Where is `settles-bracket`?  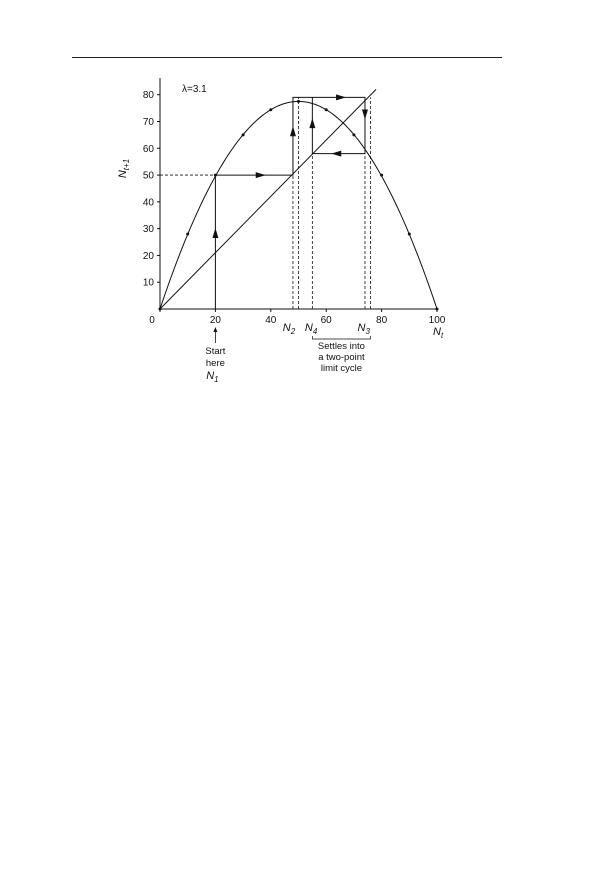 settles-bracket is located at coordinates (341, 338).